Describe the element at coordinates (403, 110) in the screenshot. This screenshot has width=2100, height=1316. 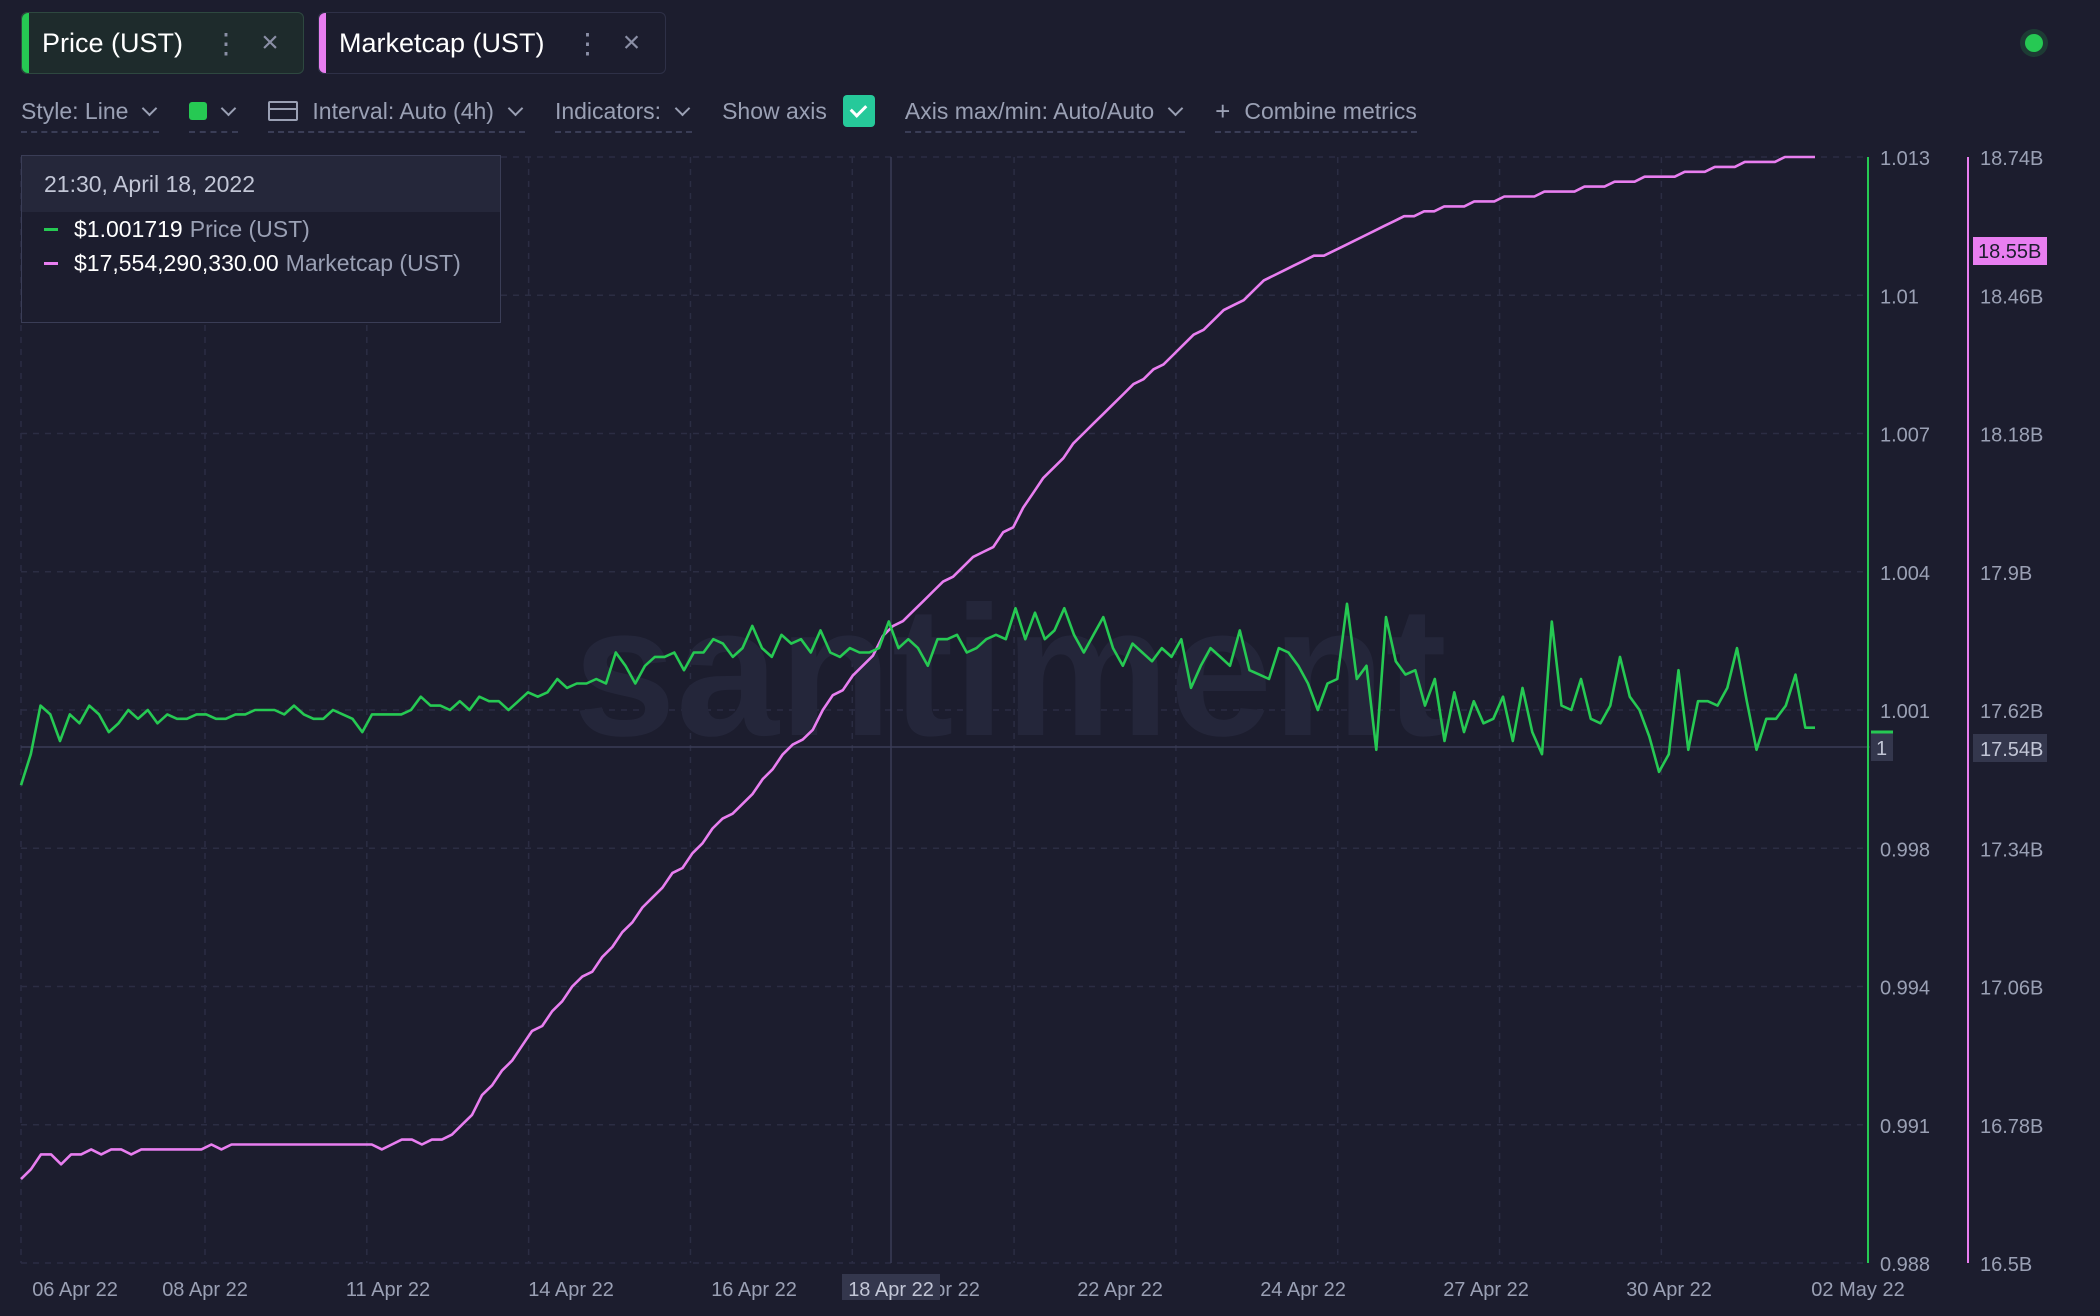
I see `interval-dropdown-label: Interval: Auto (4h)` at that location.